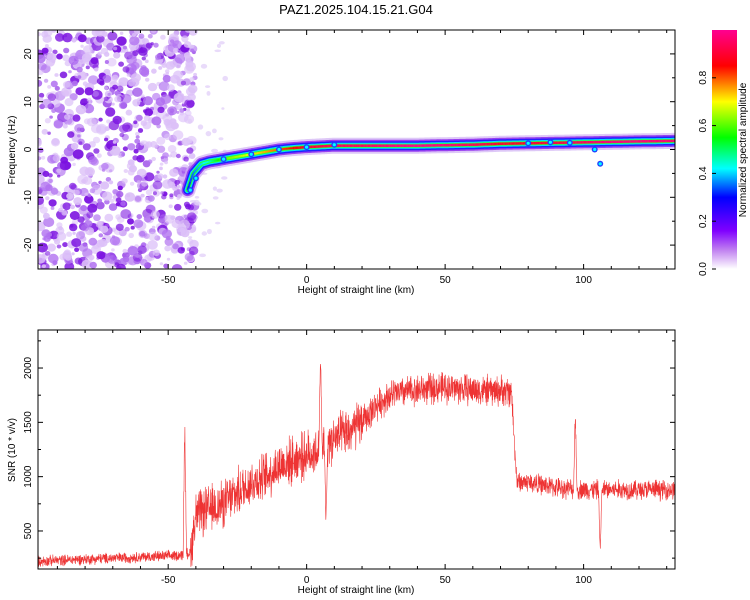  I want to click on colorbar-tick-label: 0.8, so click(703, 77).